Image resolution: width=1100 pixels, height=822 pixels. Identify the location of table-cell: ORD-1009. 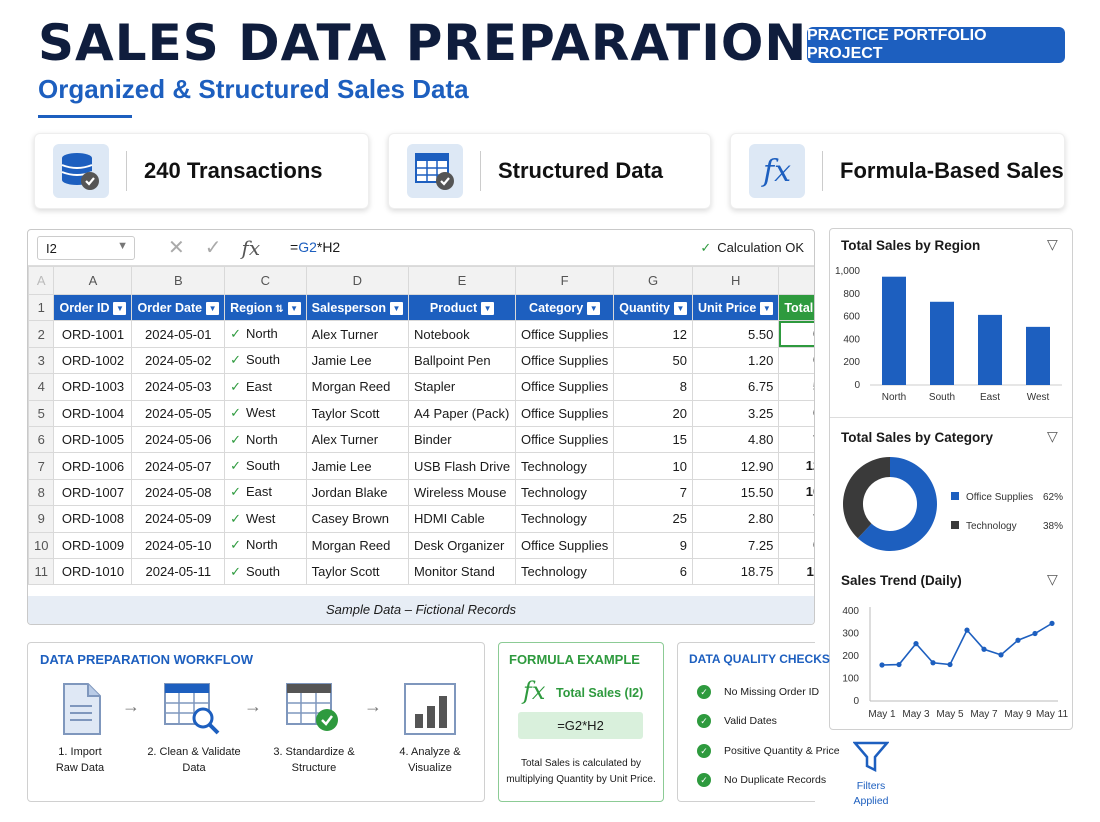
(93, 545).